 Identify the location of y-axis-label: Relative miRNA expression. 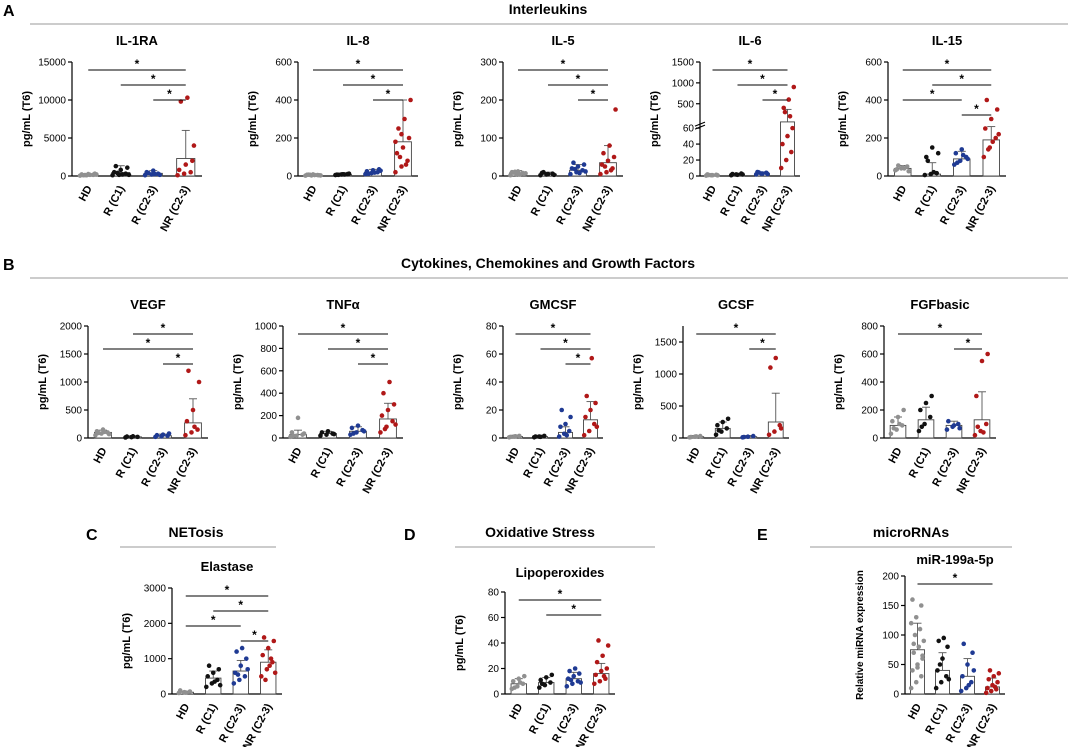
(860, 635).